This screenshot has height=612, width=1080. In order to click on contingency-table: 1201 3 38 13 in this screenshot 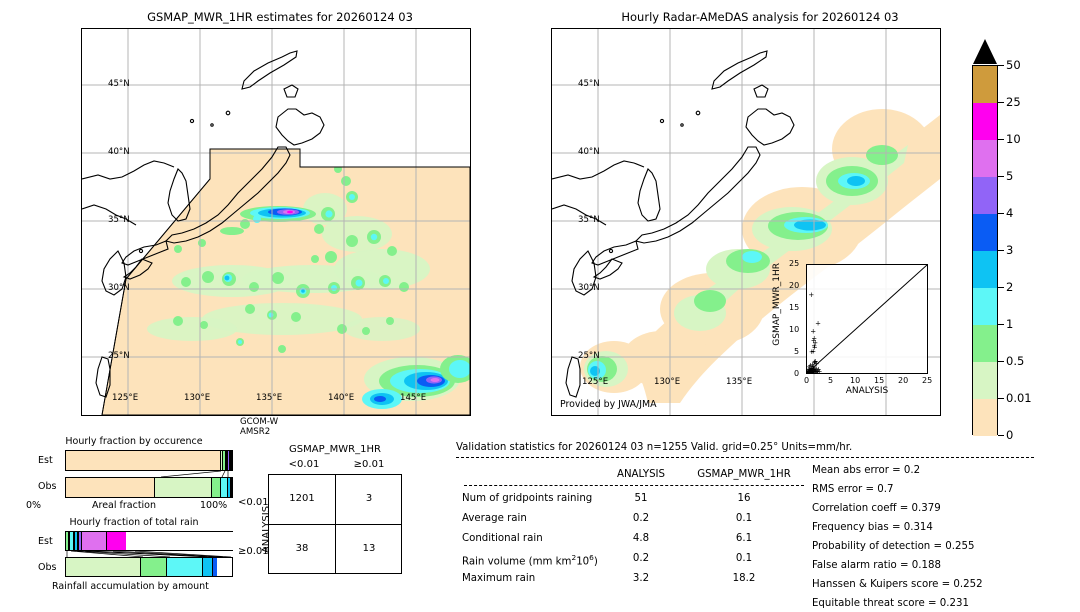, I will do `click(335, 524)`.